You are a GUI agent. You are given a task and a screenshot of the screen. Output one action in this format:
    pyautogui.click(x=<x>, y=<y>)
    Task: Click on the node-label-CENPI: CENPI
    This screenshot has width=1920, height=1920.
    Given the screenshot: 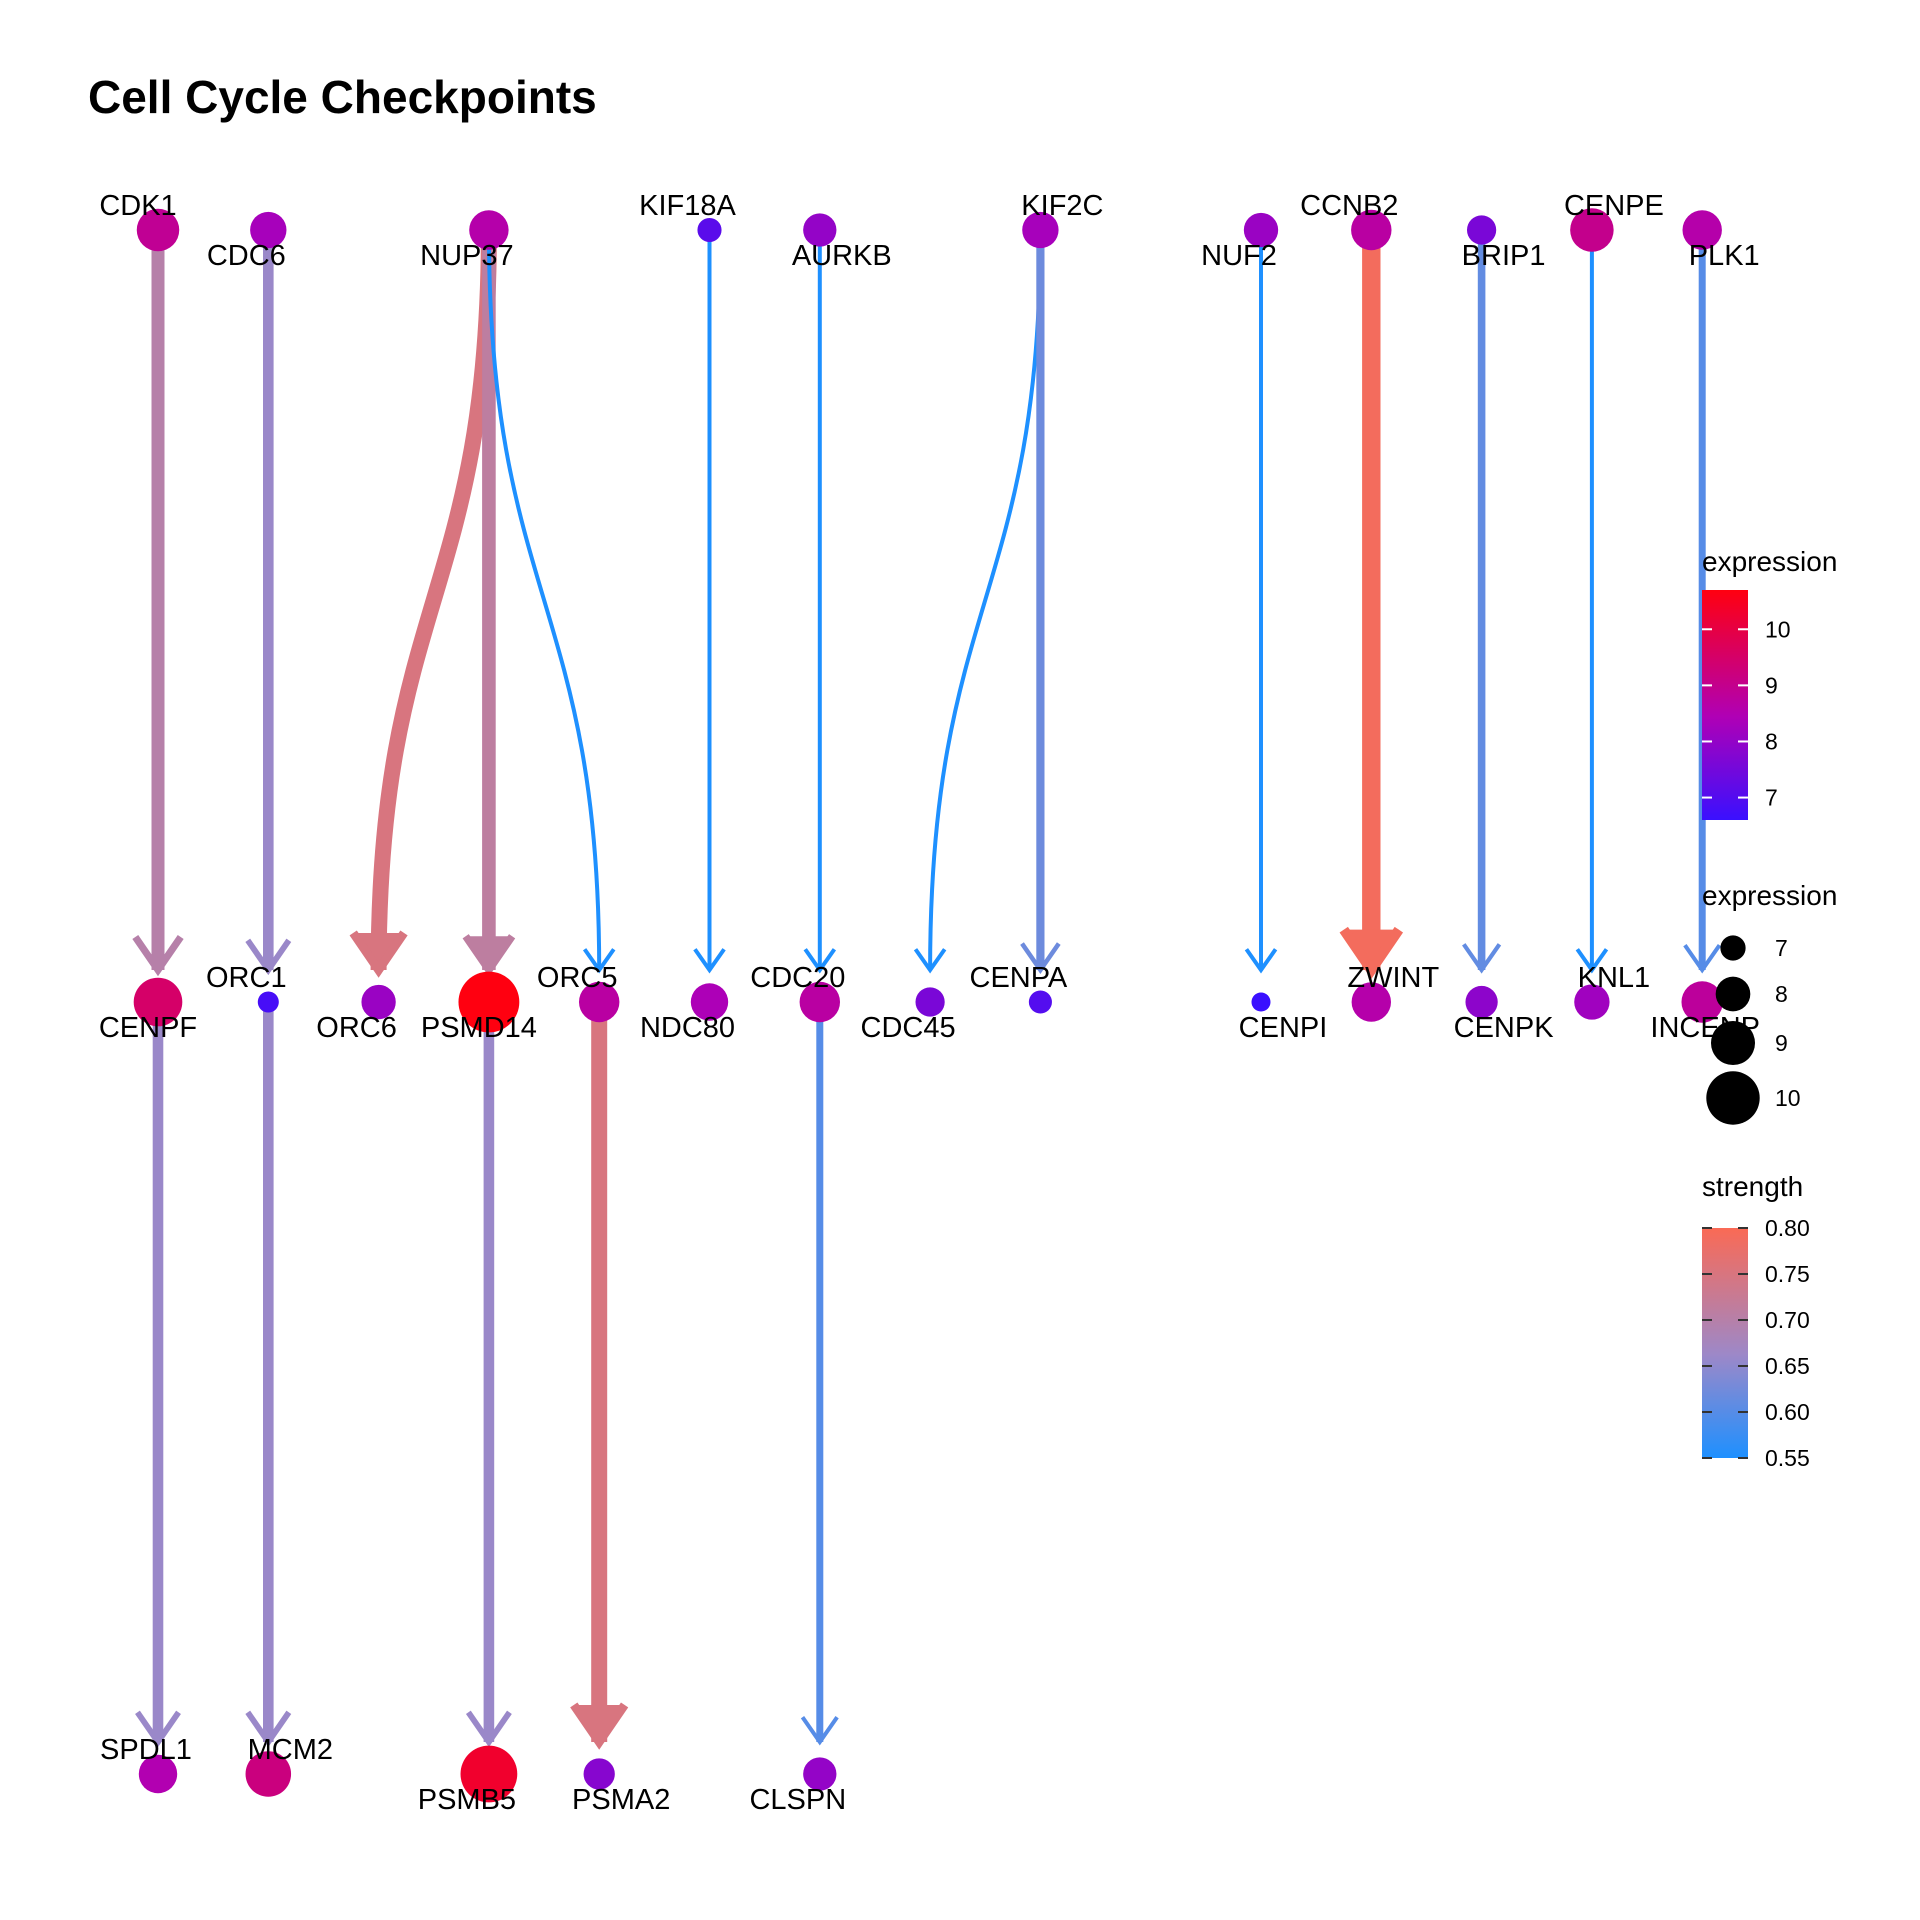 What is the action you would take?
    pyautogui.click(x=1283, y=1028)
    